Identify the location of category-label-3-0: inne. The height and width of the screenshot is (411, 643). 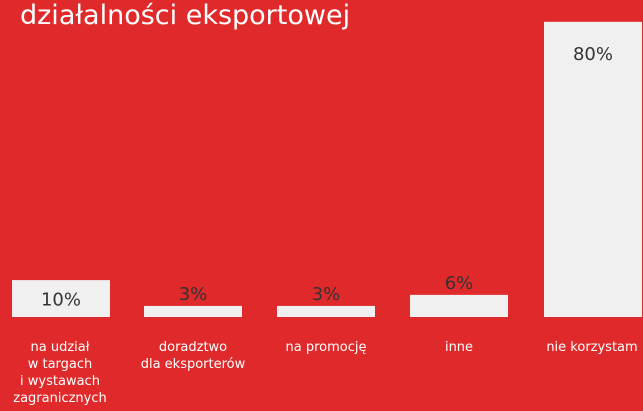
(459, 347).